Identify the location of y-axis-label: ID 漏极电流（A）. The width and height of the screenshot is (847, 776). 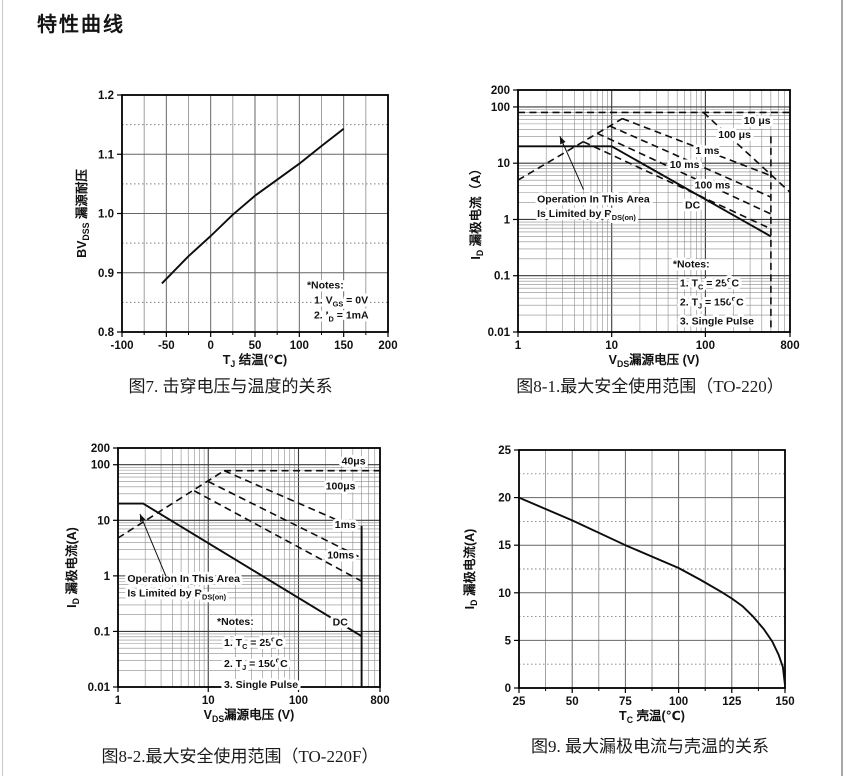
(476, 210).